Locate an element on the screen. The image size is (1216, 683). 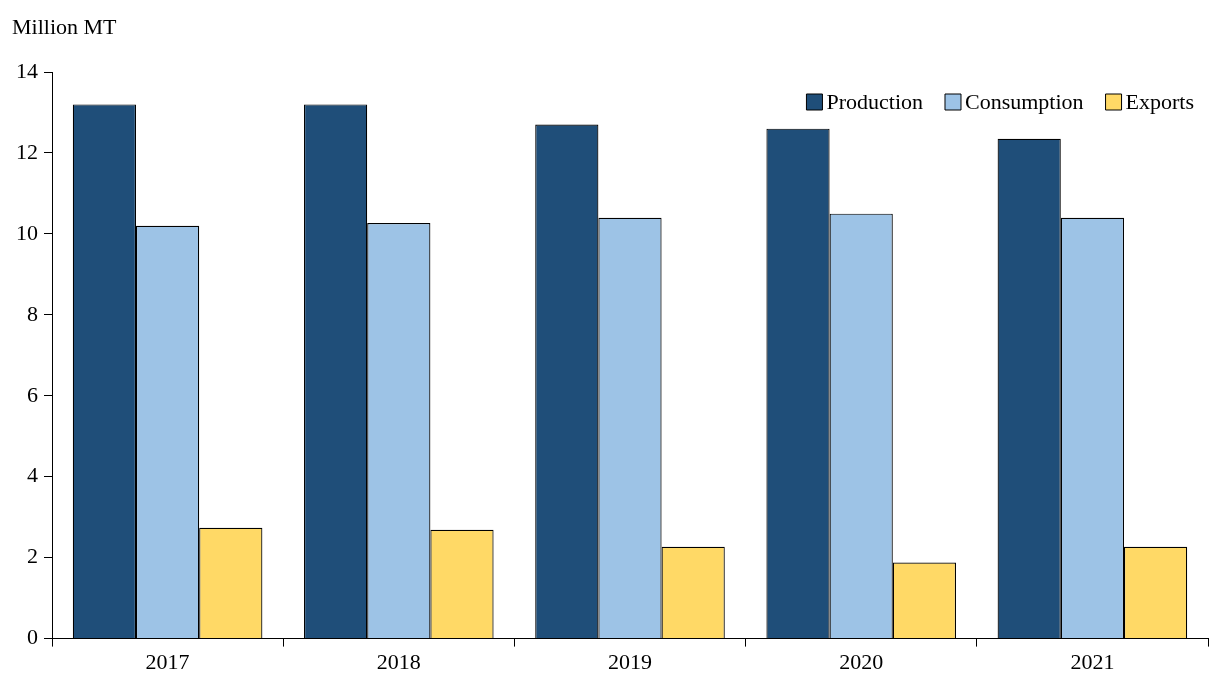
x-tick-label: 2020 is located at coordinates (861, 661).